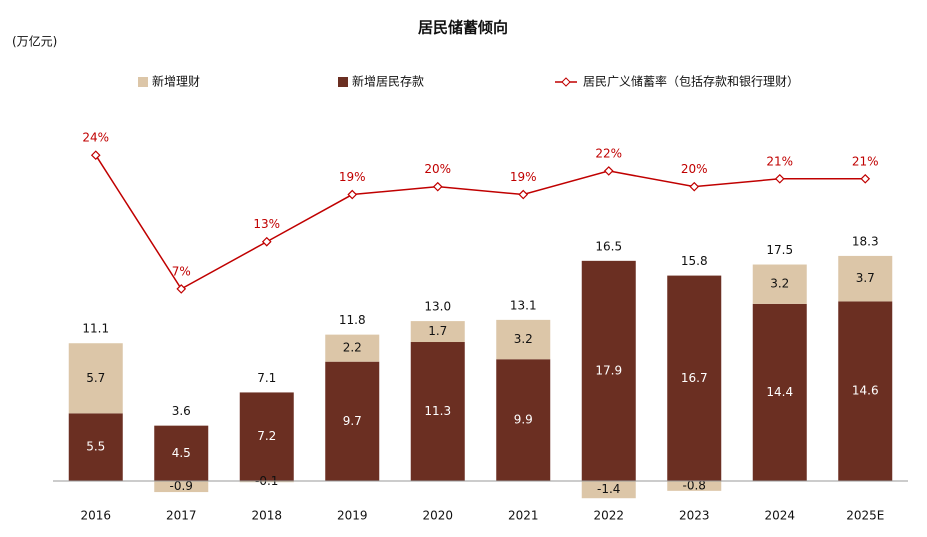 The image size is (927, 537). Describe the element at coordinates (523, 305) in the screenshot. I see `total-label: 13.1` at that location.